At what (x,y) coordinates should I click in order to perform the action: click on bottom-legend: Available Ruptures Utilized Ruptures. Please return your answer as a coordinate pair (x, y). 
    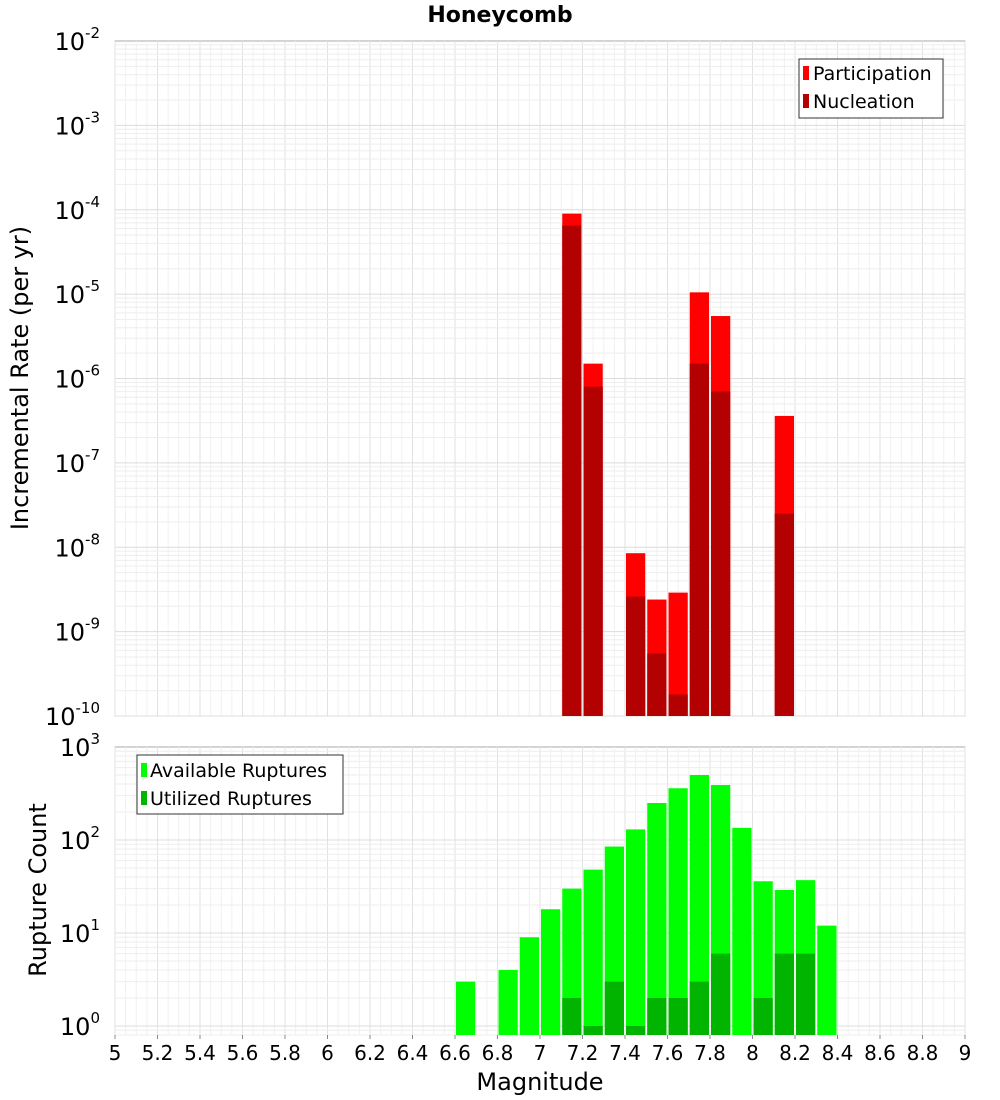
    Looking at the image, I should click on (240, 784).